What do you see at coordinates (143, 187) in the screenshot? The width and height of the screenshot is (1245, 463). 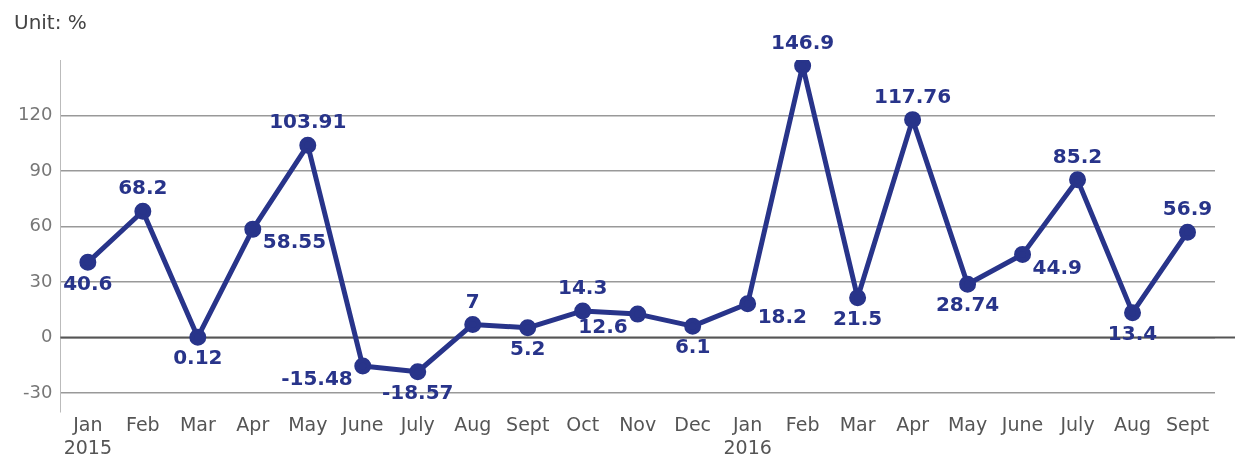 I see `data-label: 68.2` at bounding box center [143, 187].